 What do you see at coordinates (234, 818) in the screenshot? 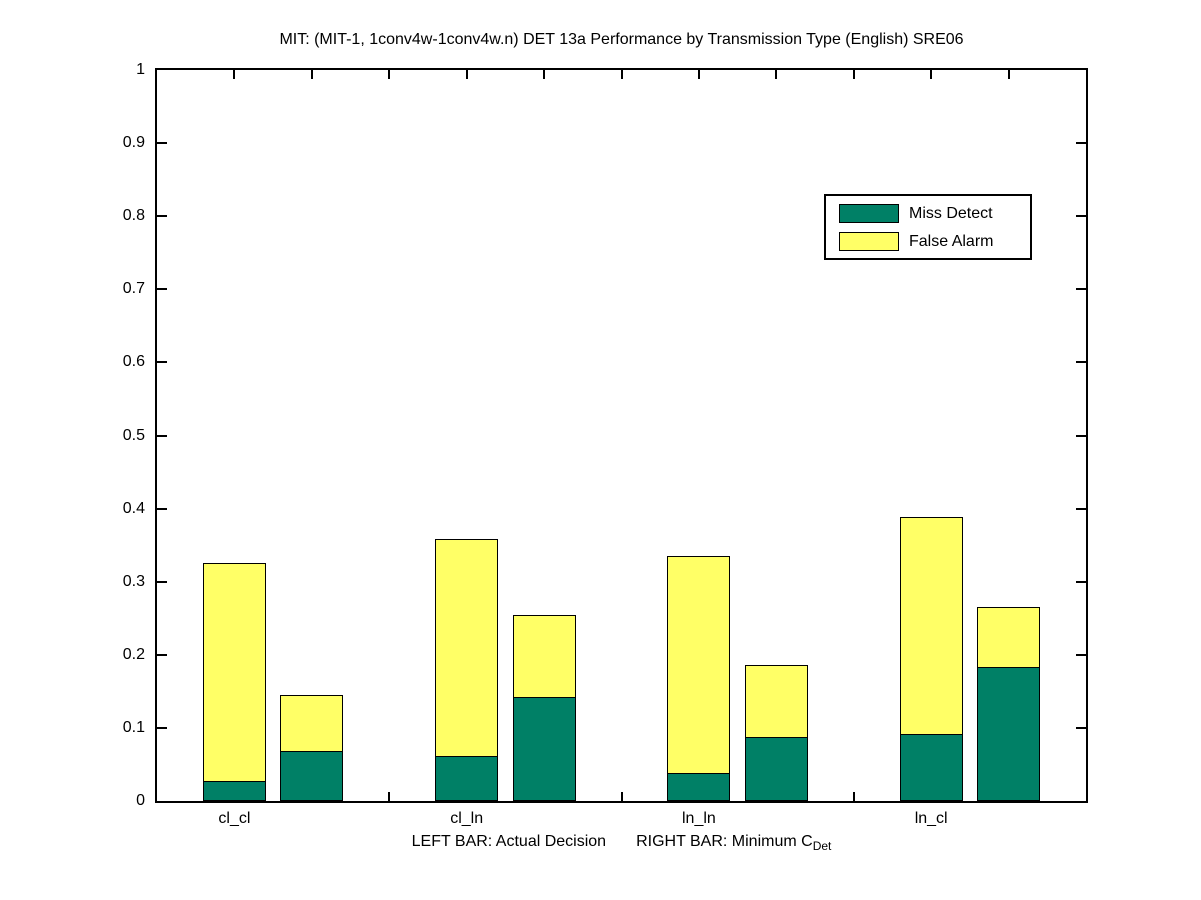
I see `x-tick-label-cl_cl: cl_cl` at bounding box center [234, 818].